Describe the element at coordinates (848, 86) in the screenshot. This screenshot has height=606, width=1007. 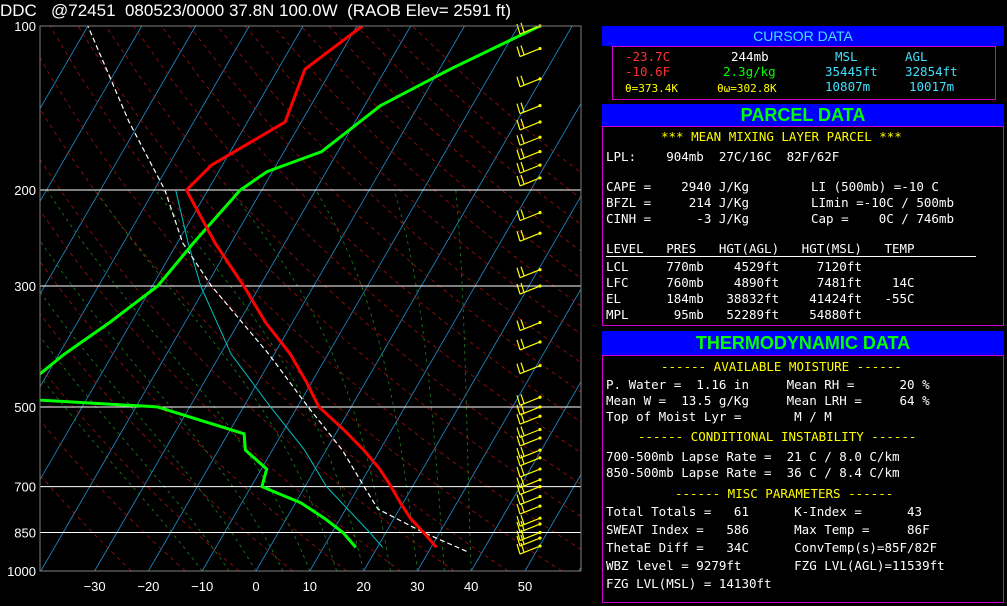
I see `cursor-msl-m: 10807m` at that location.